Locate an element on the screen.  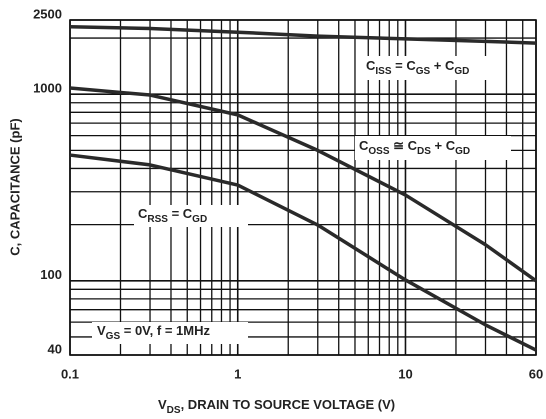
curve-label: CRSS = CGD is located at coordinates (172, 215).